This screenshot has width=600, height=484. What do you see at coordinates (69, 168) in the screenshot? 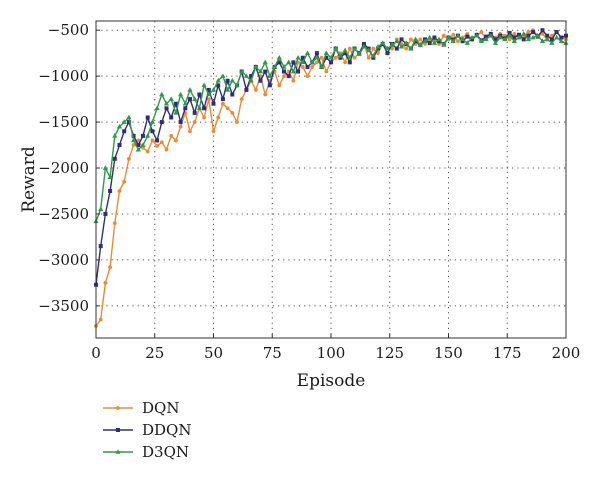
I see `y-axis: −3500 −3000 −2500 −2000 −1500 −1000 −500` at bounding box center [69, 168].